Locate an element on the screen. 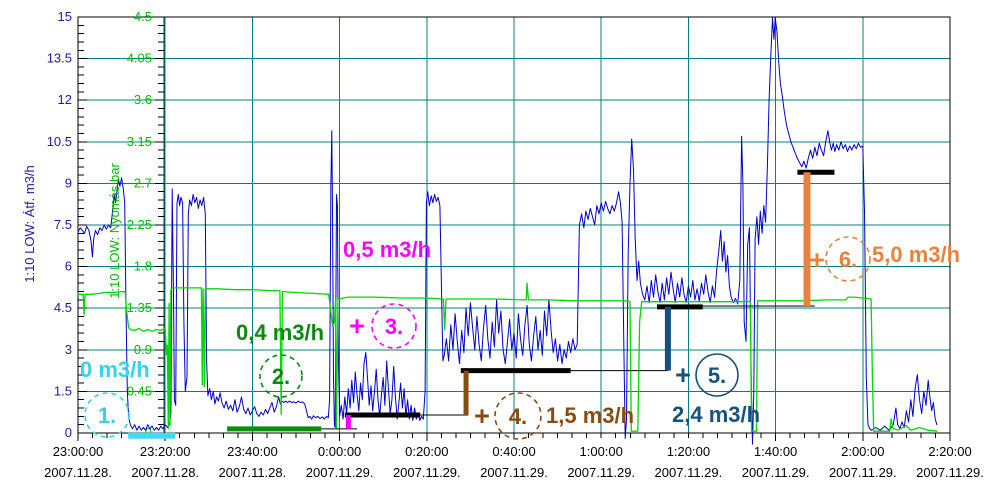 This screenshot has width=1004, height=499. y-left-axis: 15 13.5 12 10.5 9 7.5 6 4.5 3 1.5 0 is located at coordinates (67, 224).